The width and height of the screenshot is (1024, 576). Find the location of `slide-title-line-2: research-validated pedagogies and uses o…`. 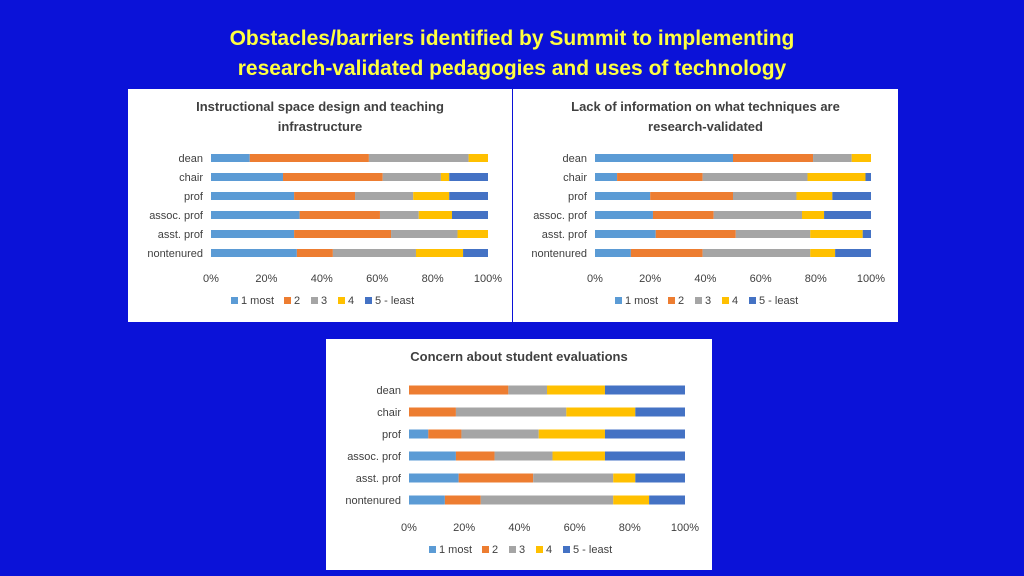

slide-title-line-2: research-validated pedagogies and uses o… is located at coordinates (512, 68).